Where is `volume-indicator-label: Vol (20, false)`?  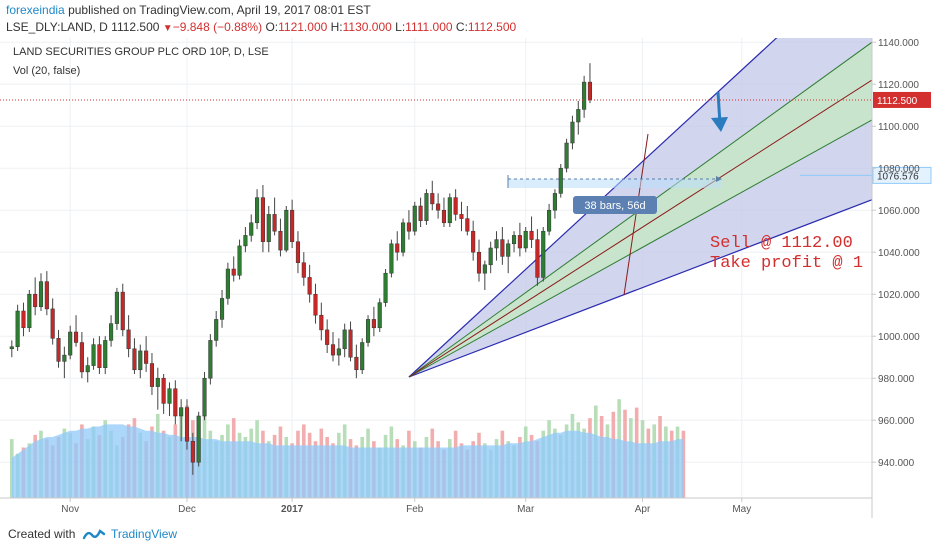
volume-indicator-label: Vol (20, false) is located at coordinates (46, 71).